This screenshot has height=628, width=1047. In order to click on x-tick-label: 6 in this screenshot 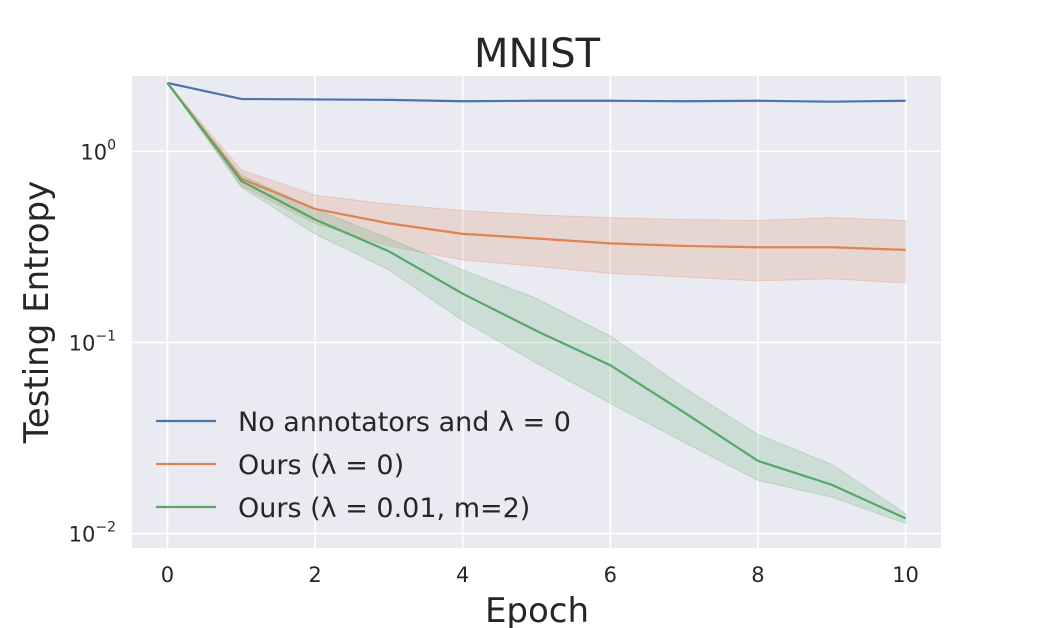, I will do `click(610, 575)`.